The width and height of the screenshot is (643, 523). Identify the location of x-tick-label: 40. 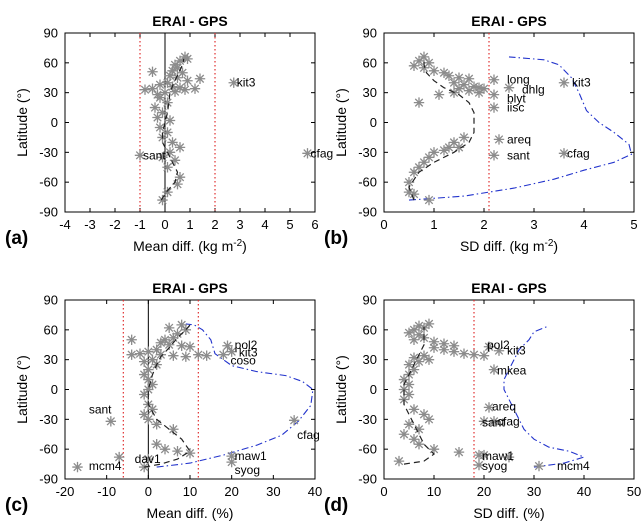
(315, 491).